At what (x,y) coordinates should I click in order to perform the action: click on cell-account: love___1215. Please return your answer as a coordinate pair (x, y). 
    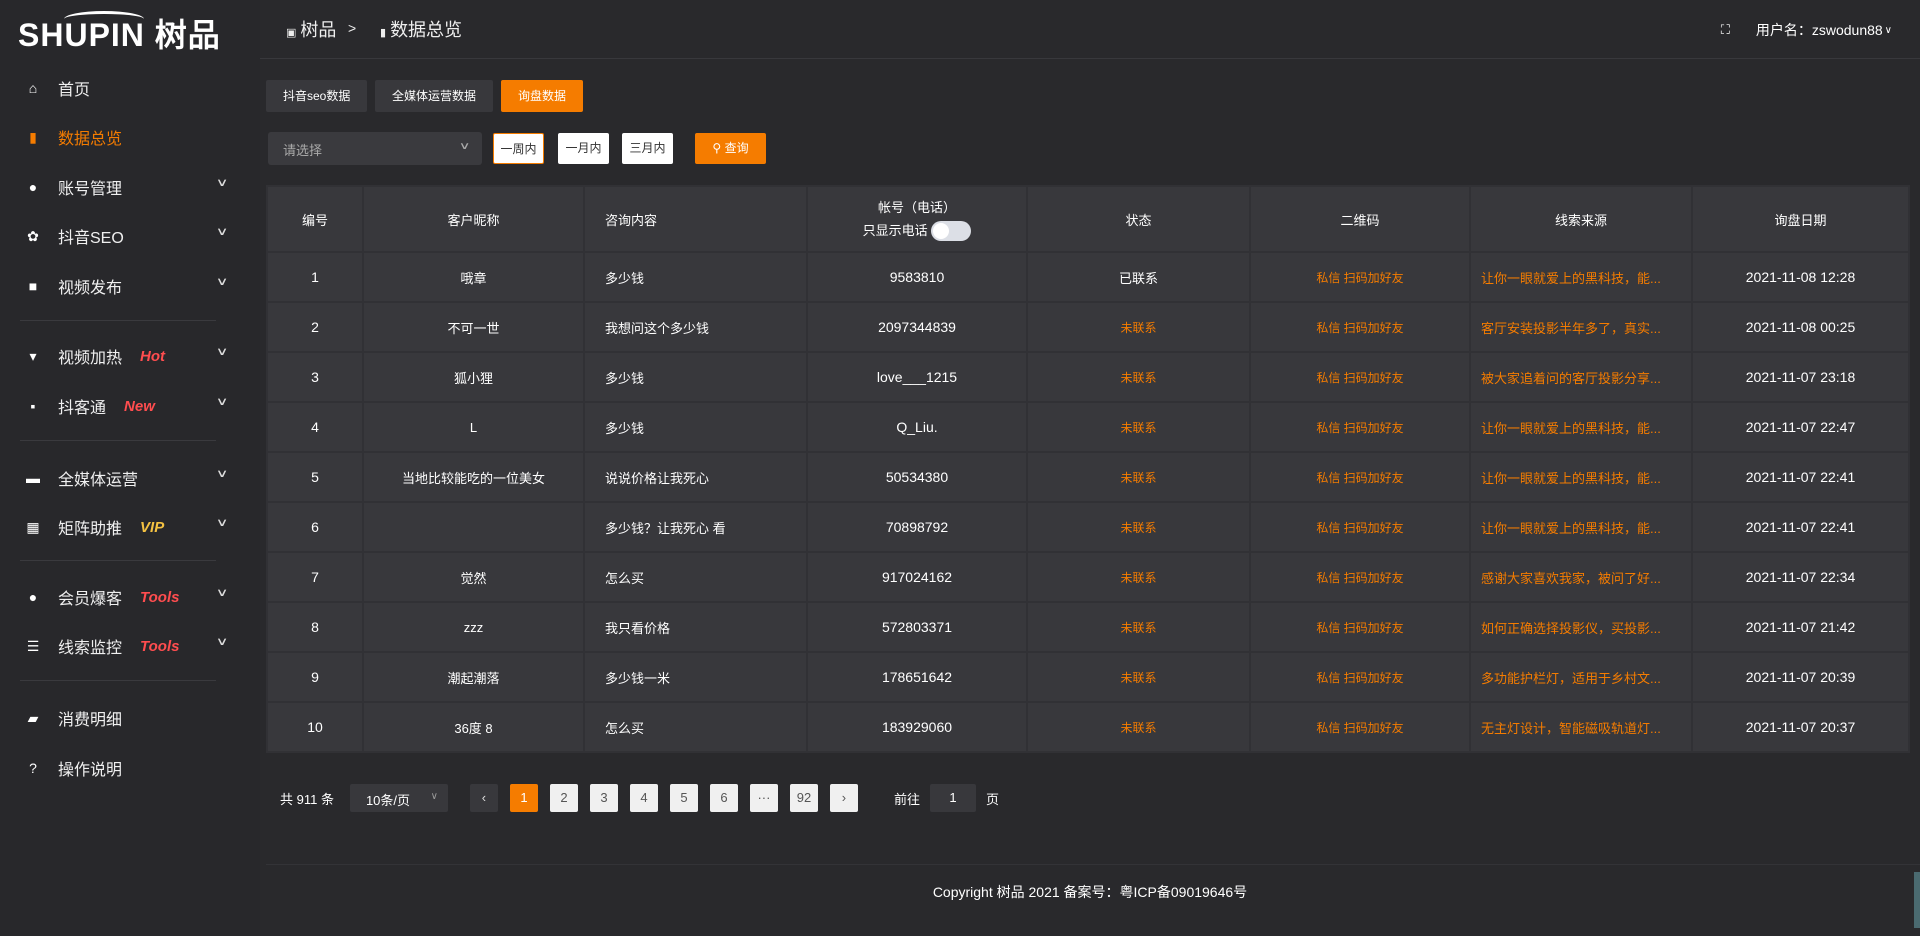
    Looking at the image, I should click on (917, 377).